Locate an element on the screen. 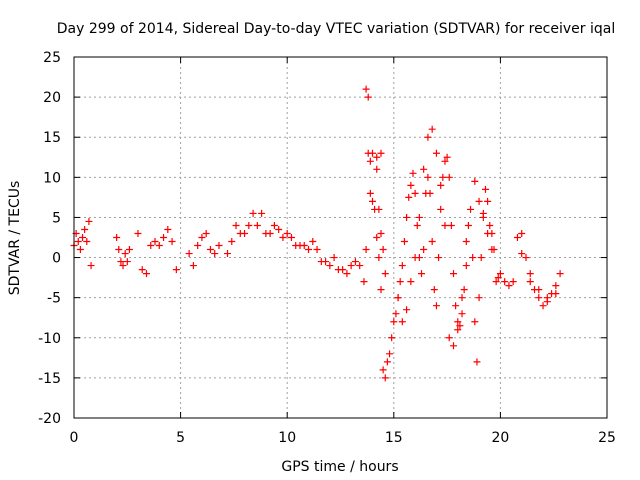 The width and height of the screenshot is (640, 480). x-tick-label: 15 is located at coordinates (394, 438).